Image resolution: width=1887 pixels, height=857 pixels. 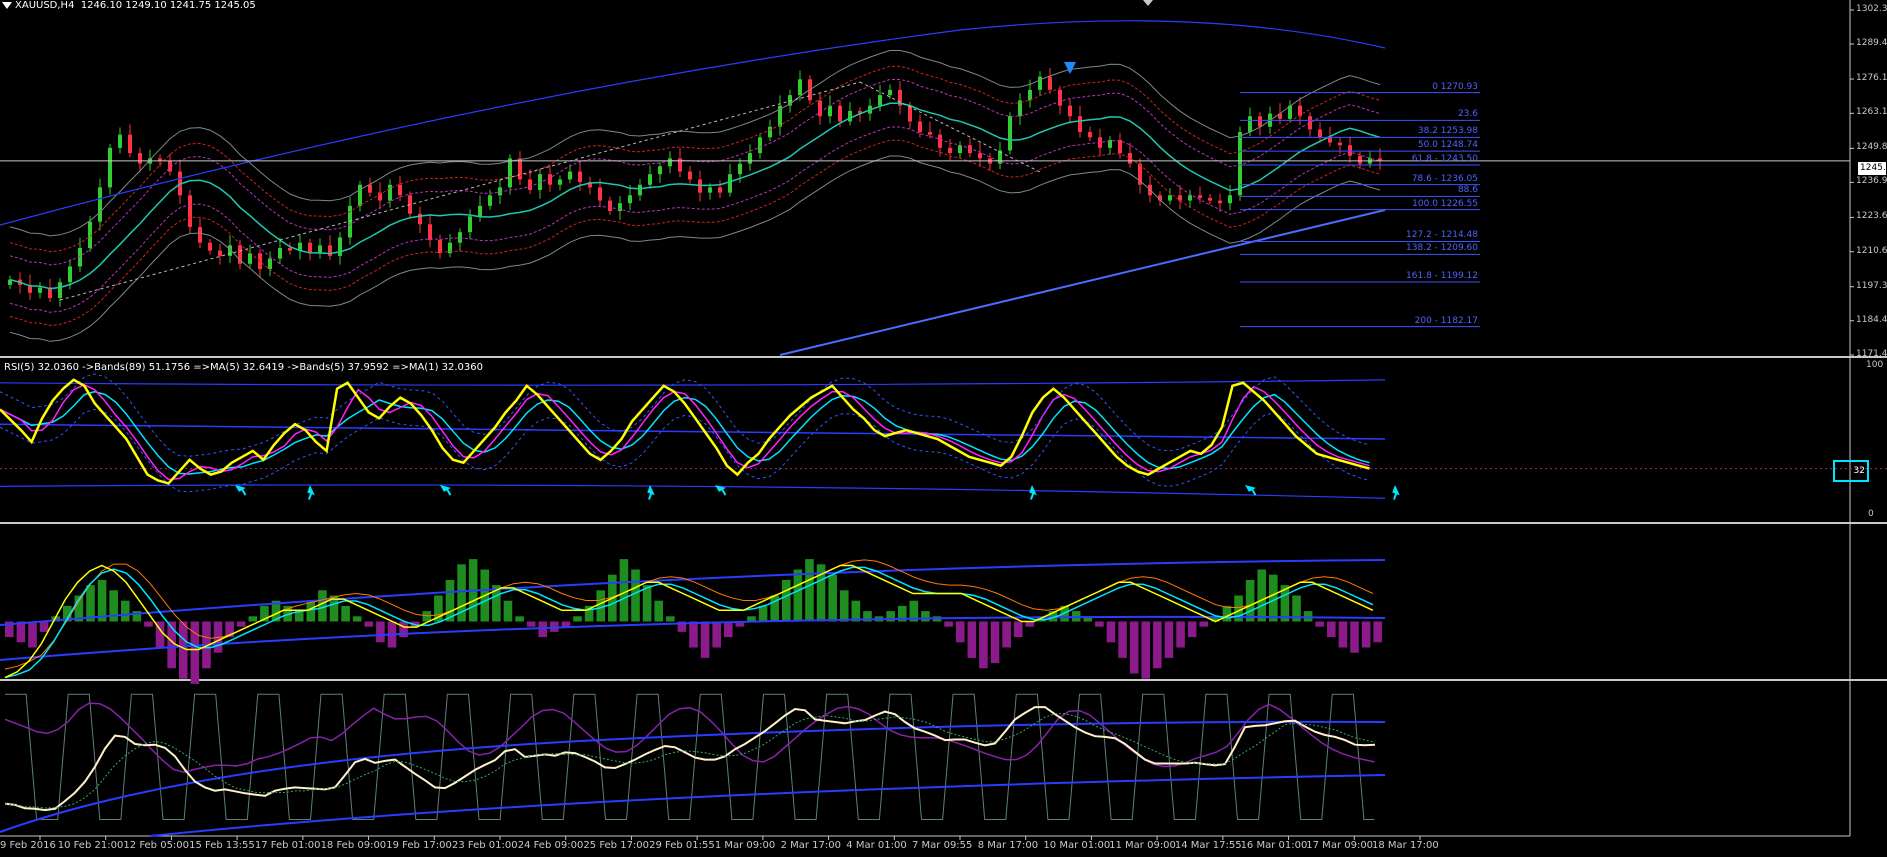 I want to click on price-tick-label: 1197.3, so click(x=1871, y=285).